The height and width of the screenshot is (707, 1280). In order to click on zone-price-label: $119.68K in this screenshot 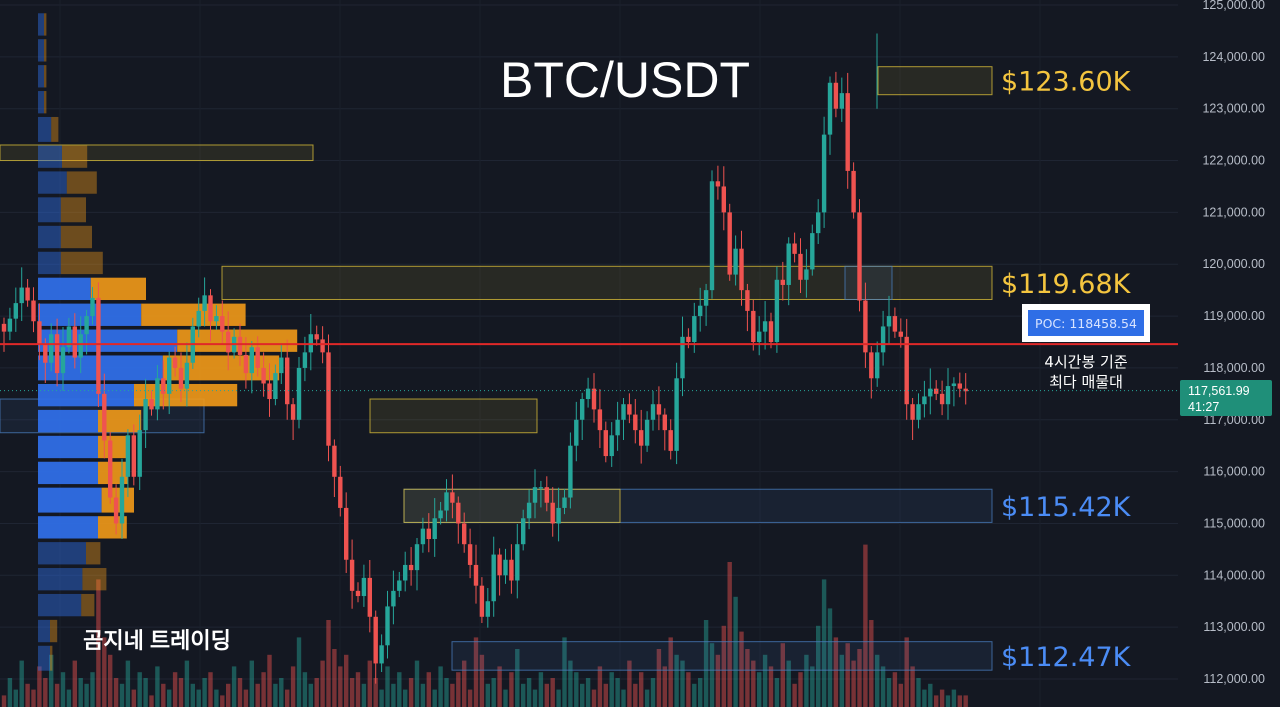, I will do `click(1066, 284)`.